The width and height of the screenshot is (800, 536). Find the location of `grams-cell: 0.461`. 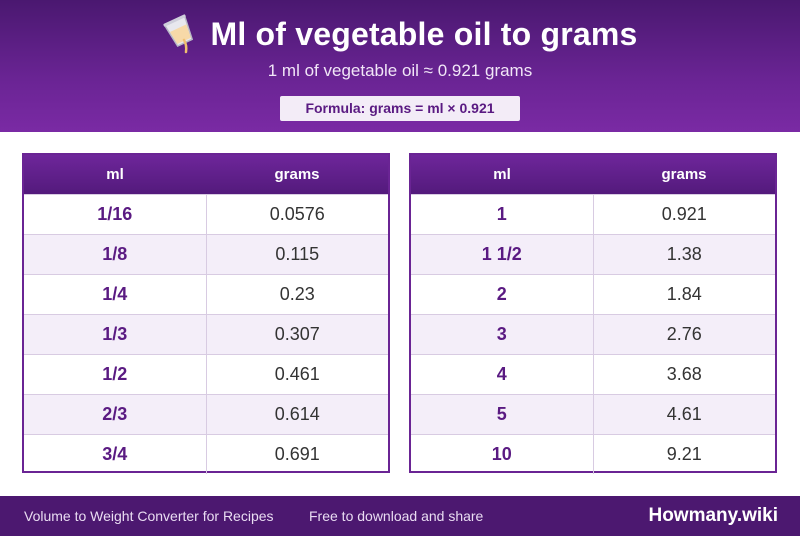

grams-cell: 0.461 is located at coordinates (297, 374).